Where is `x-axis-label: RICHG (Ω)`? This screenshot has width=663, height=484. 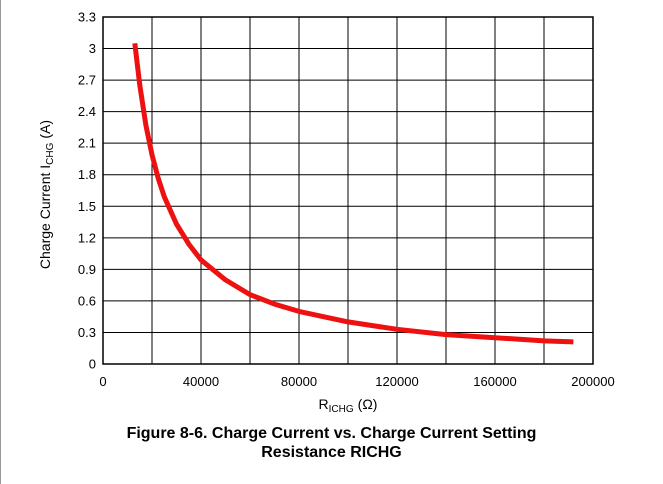
x-axis-label: RICHG (Ω) is located at coordinates (348, 405).